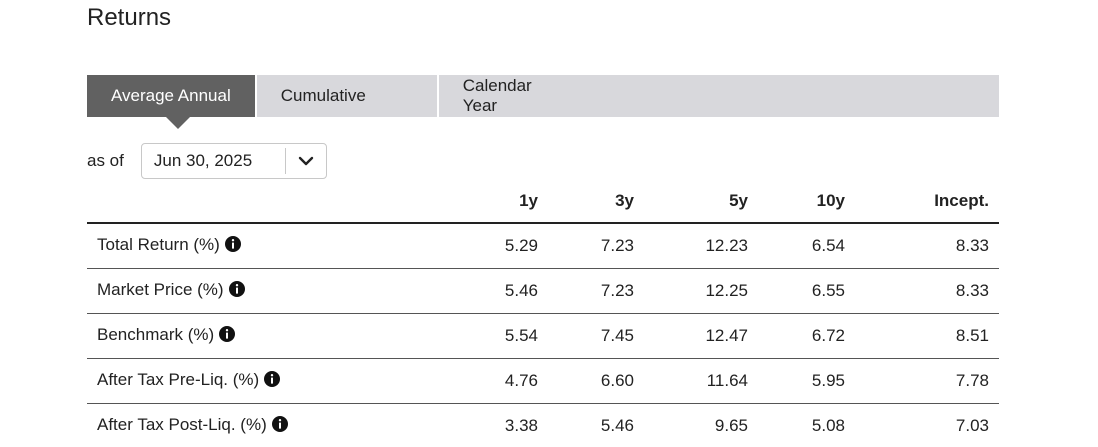 Image resolution: width=1098 pixels, height=447 pixels. I want to click on row-label-cell: After Tax Post-Liq. (%), so click(257, 425).